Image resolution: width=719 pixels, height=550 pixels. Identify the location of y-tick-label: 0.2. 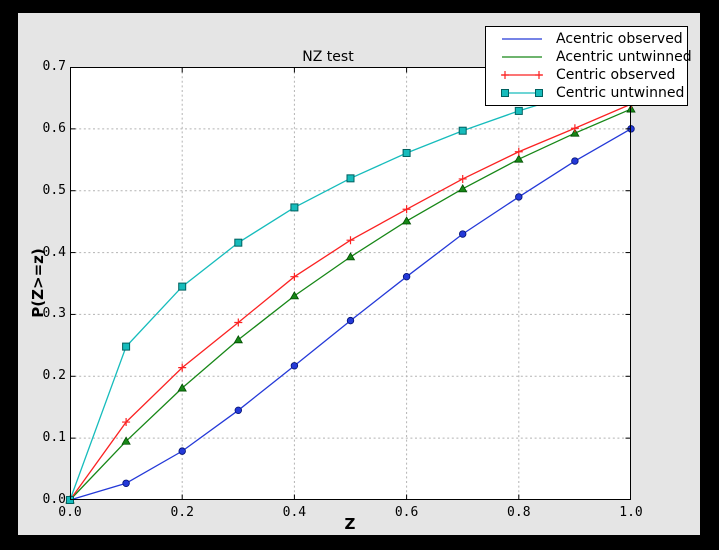
(54, 376).